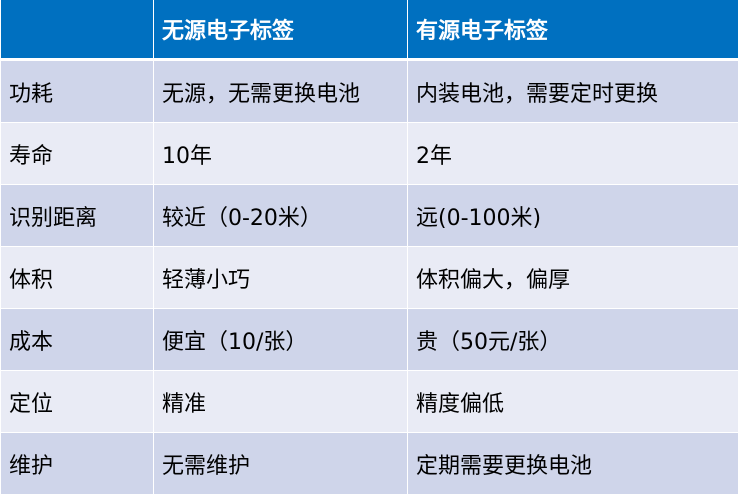 The image size is (738, 495). What do you see at coordinates (281, 154) in the screenshot?
I see `table-cell: 10年` at bounding box center [281, 154].